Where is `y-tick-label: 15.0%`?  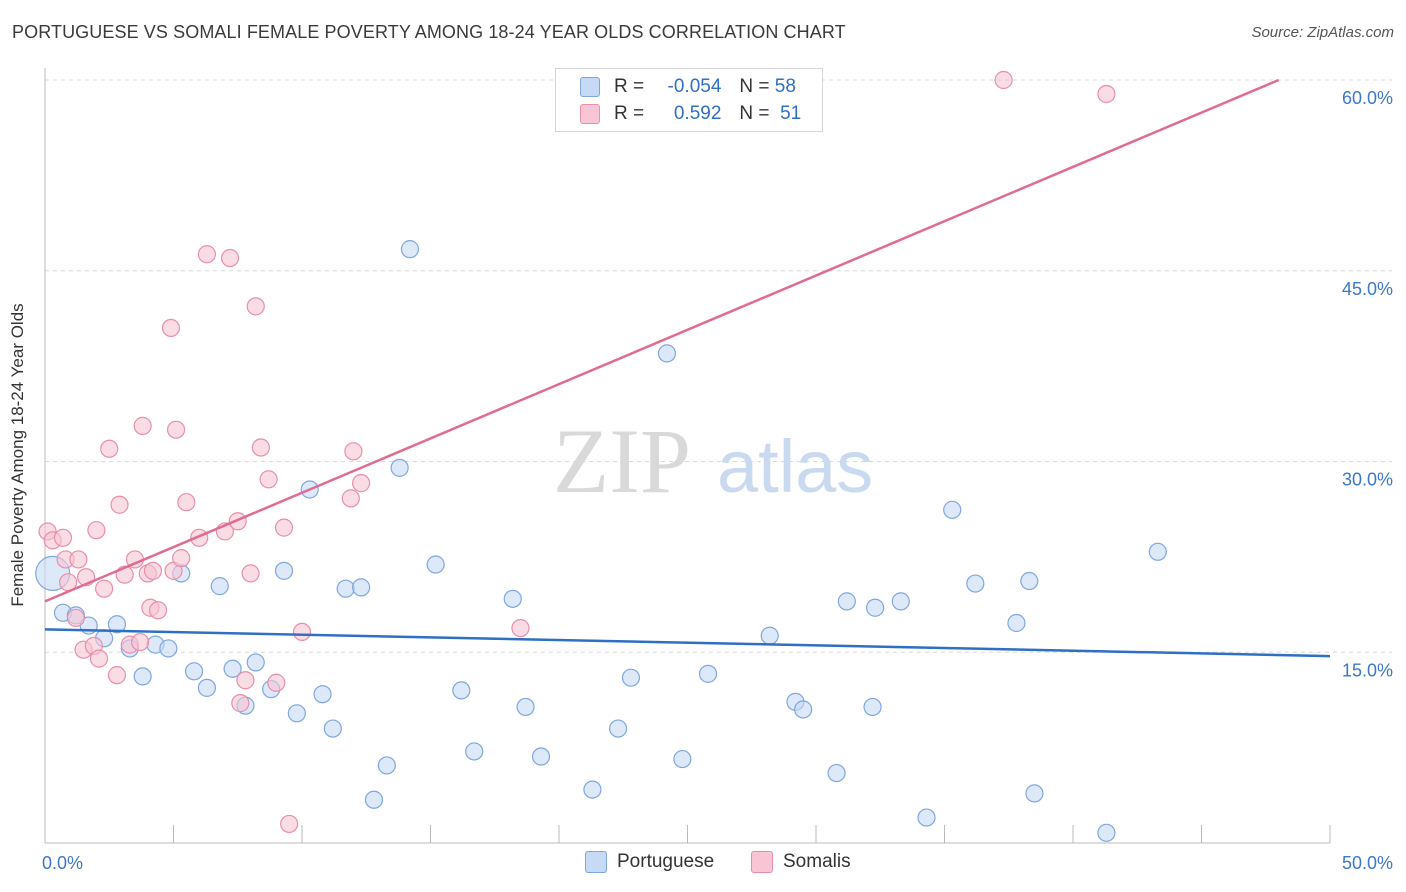 y-tick-label: 15.0% is located at coordinates (1367, 670).